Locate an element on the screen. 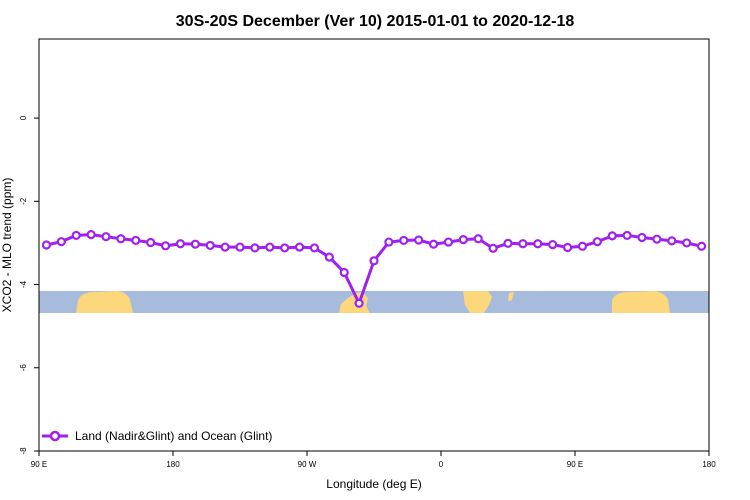 The width and height of the screenshot is (750, 500). land-ocean-mask is located at coordinates (374, 302).